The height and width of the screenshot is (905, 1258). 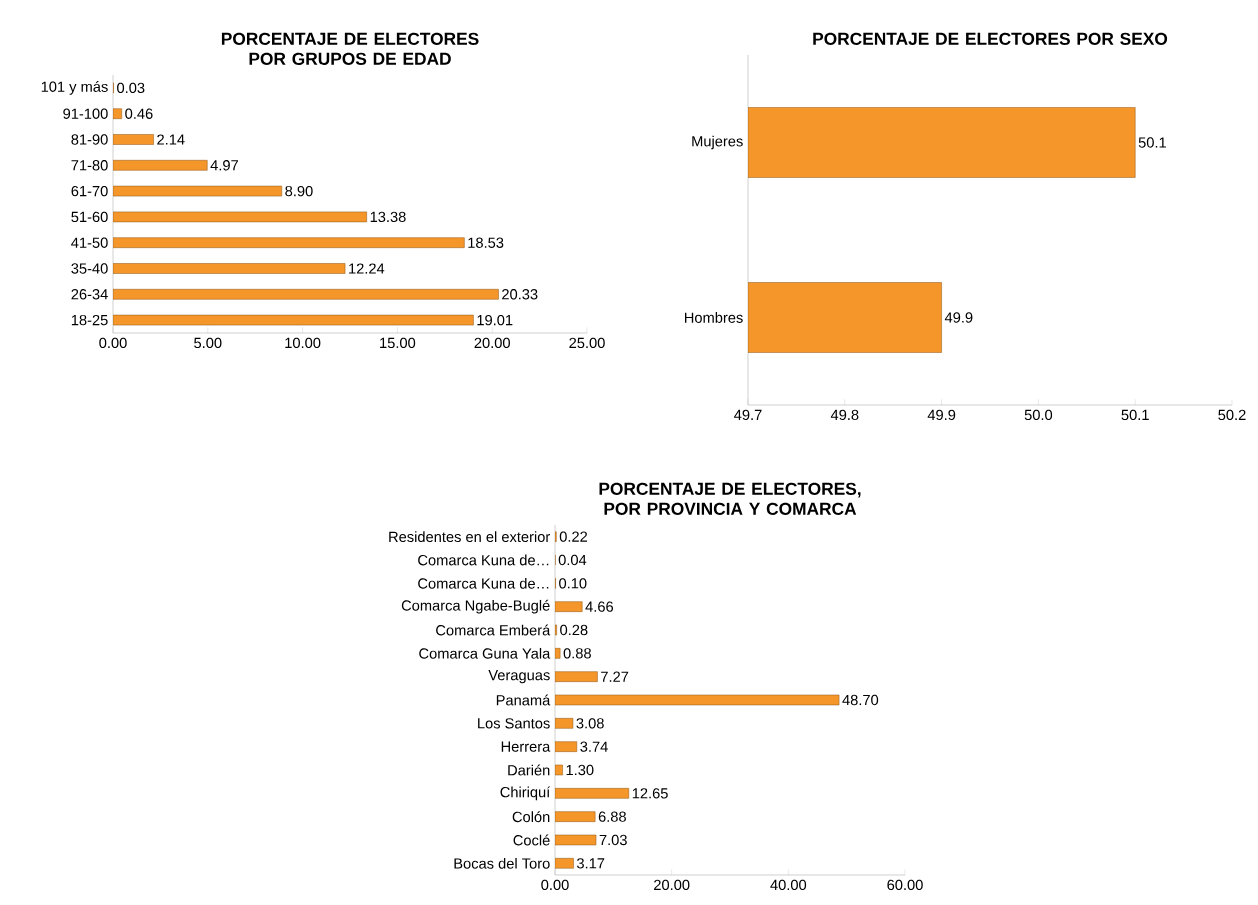 I want to click on data-label: 1.30, so click(x=580, y=770).